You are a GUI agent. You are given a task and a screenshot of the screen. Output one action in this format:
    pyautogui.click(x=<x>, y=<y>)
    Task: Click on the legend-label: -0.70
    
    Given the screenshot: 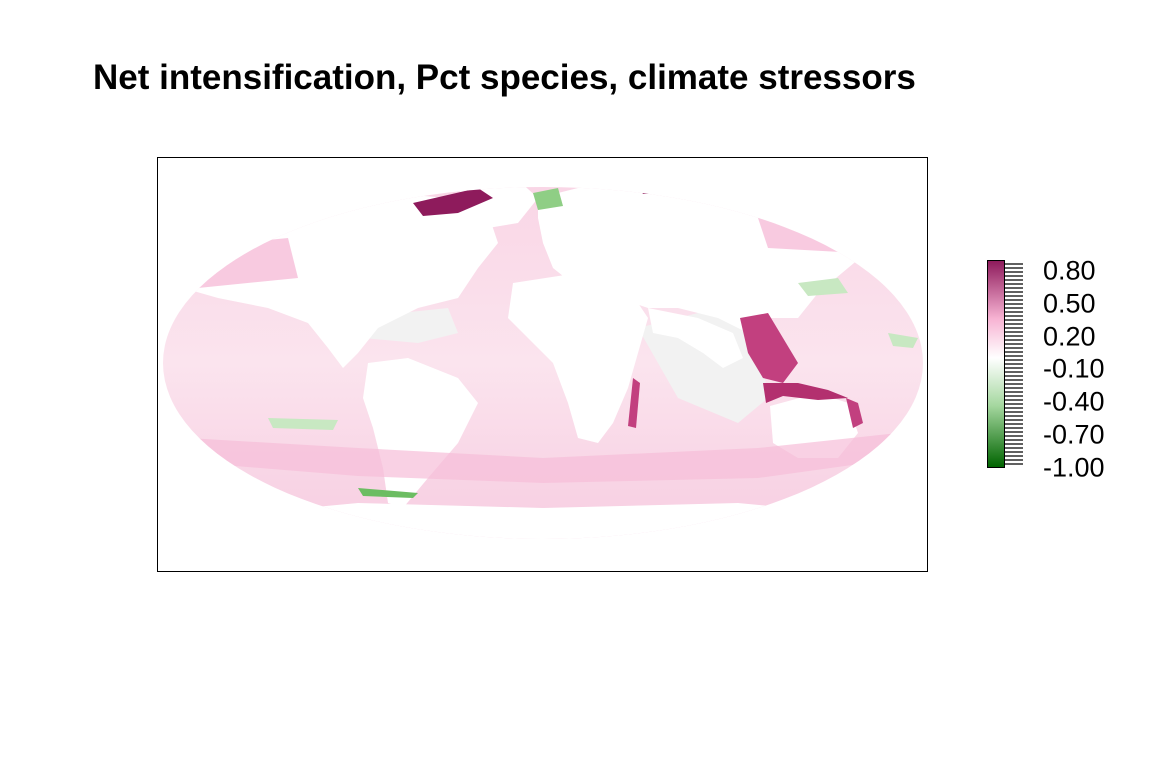 What is the action you would take?
    pyautogui.click(x=1074, y=434)
    